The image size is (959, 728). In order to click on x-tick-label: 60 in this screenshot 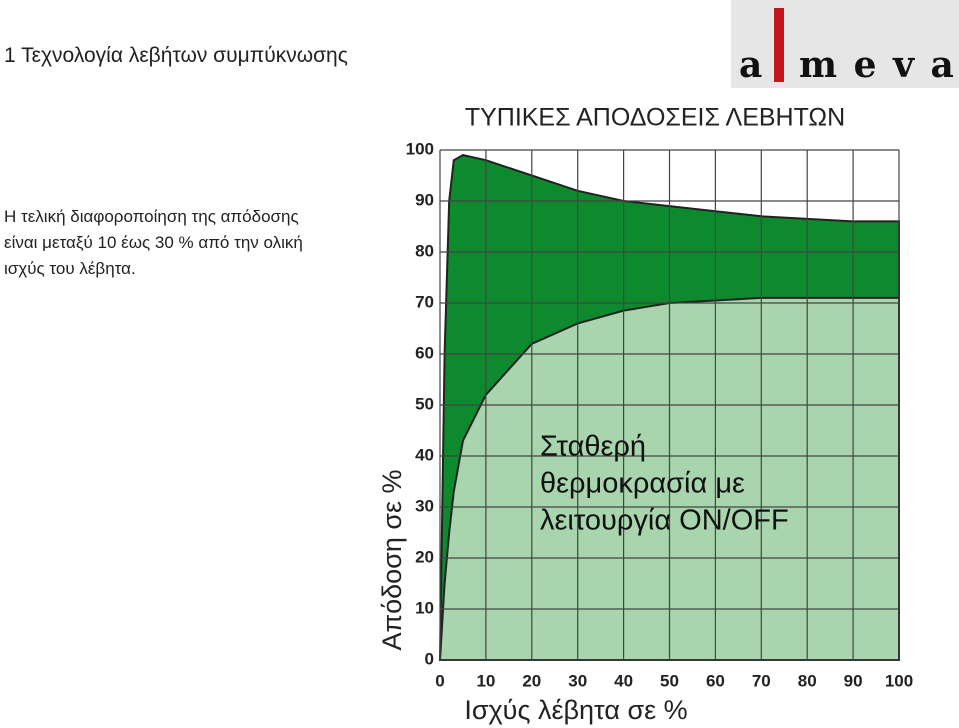, I will do `click(715, 680)`.